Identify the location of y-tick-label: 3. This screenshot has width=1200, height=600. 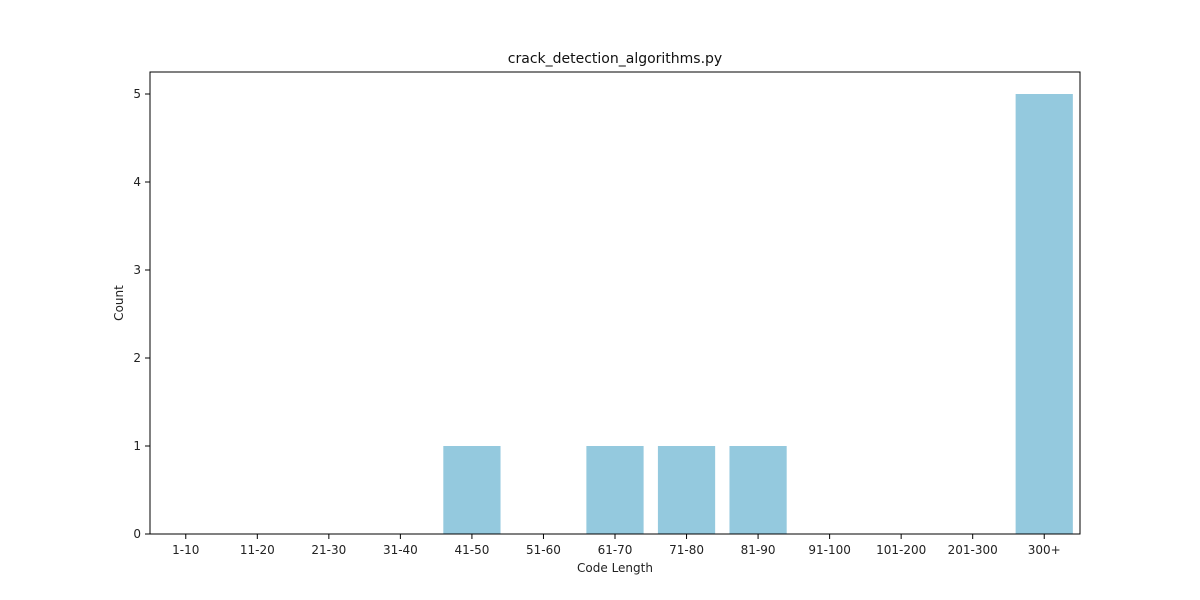
(137, 270).